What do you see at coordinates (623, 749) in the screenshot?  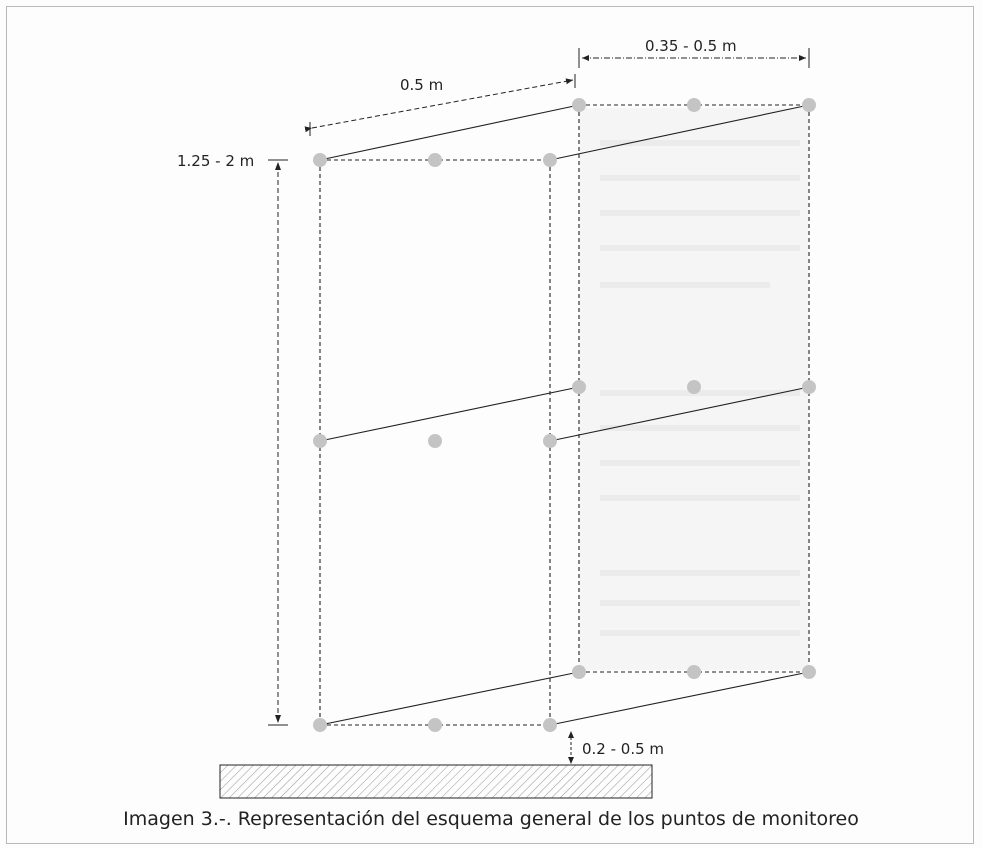 I see `clearance-label: 0.2 - 0.5 m` at bounding box center [623, 749].